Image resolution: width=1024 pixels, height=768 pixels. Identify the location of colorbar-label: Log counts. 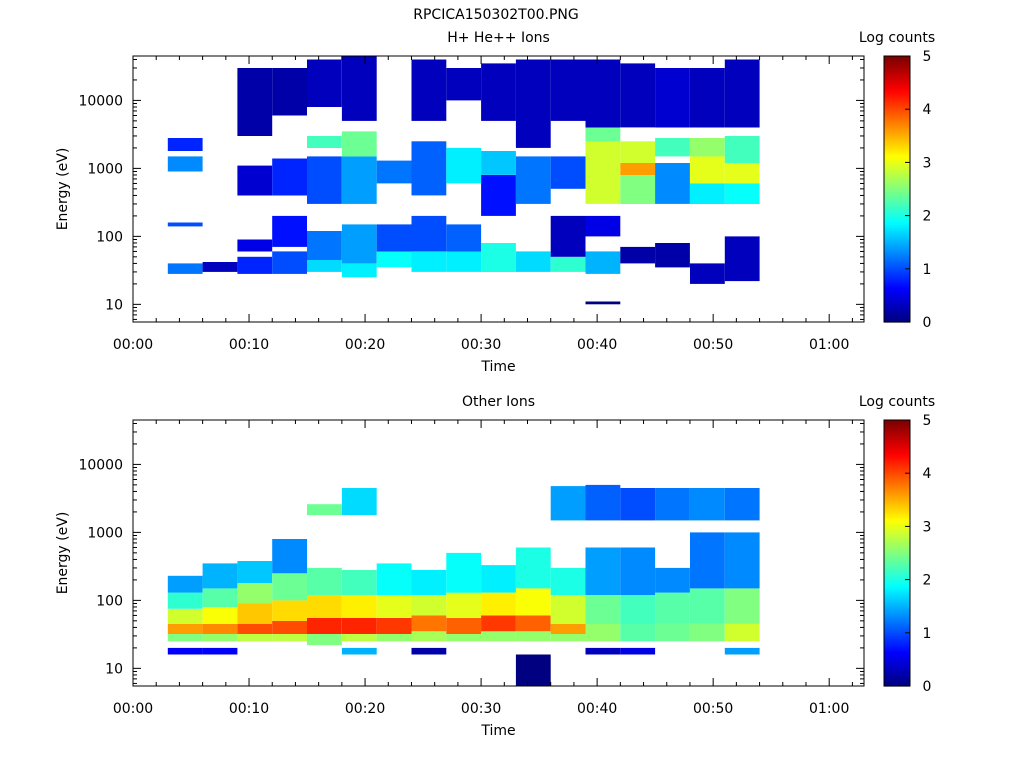
(897, 38).